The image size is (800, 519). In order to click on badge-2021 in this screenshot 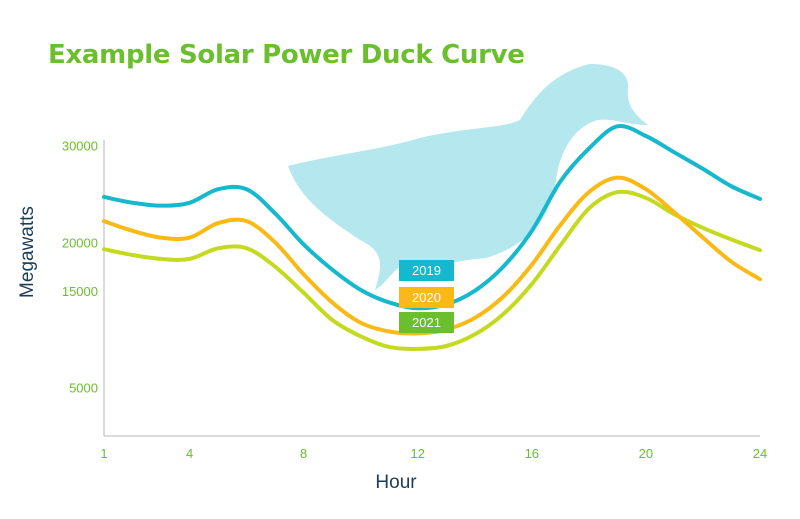, I will do `click(426, 322)`.